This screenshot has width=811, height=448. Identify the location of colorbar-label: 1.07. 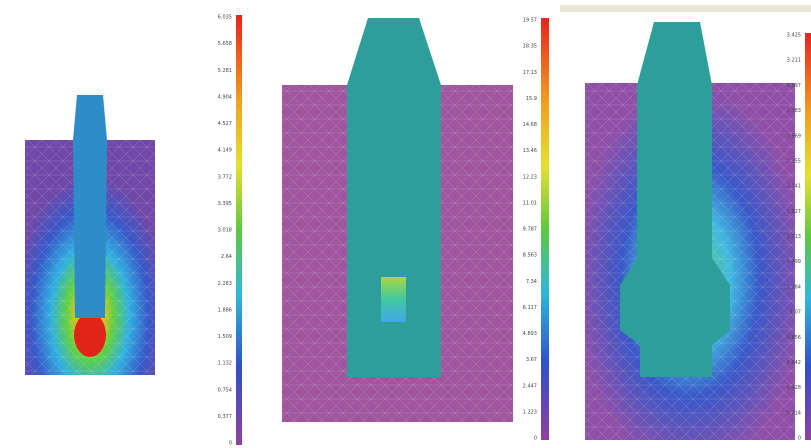
(795, 313).